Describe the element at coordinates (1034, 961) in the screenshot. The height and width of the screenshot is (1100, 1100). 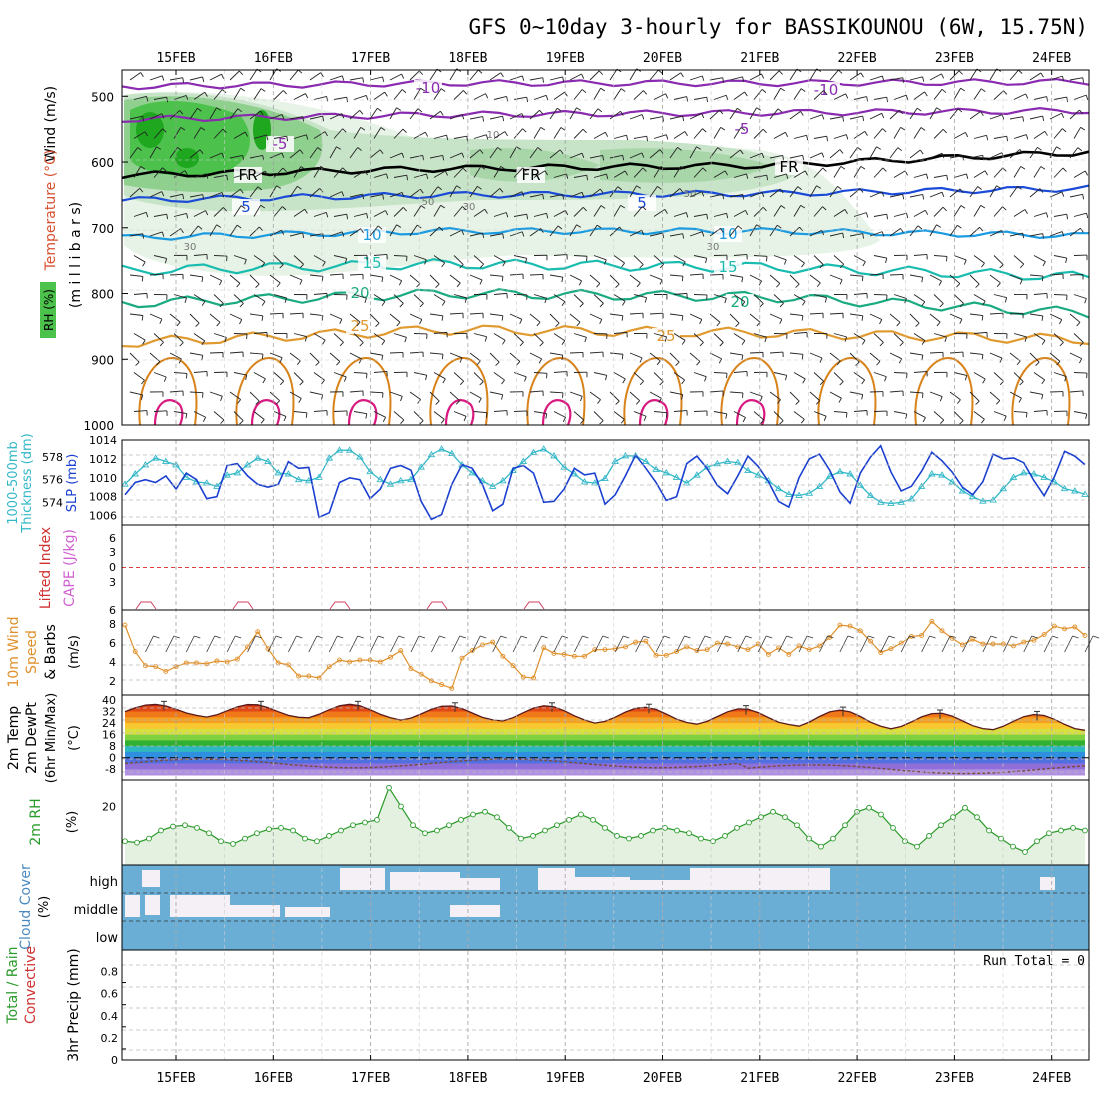
I see `run-total-label: Run Total = 0` at that location.